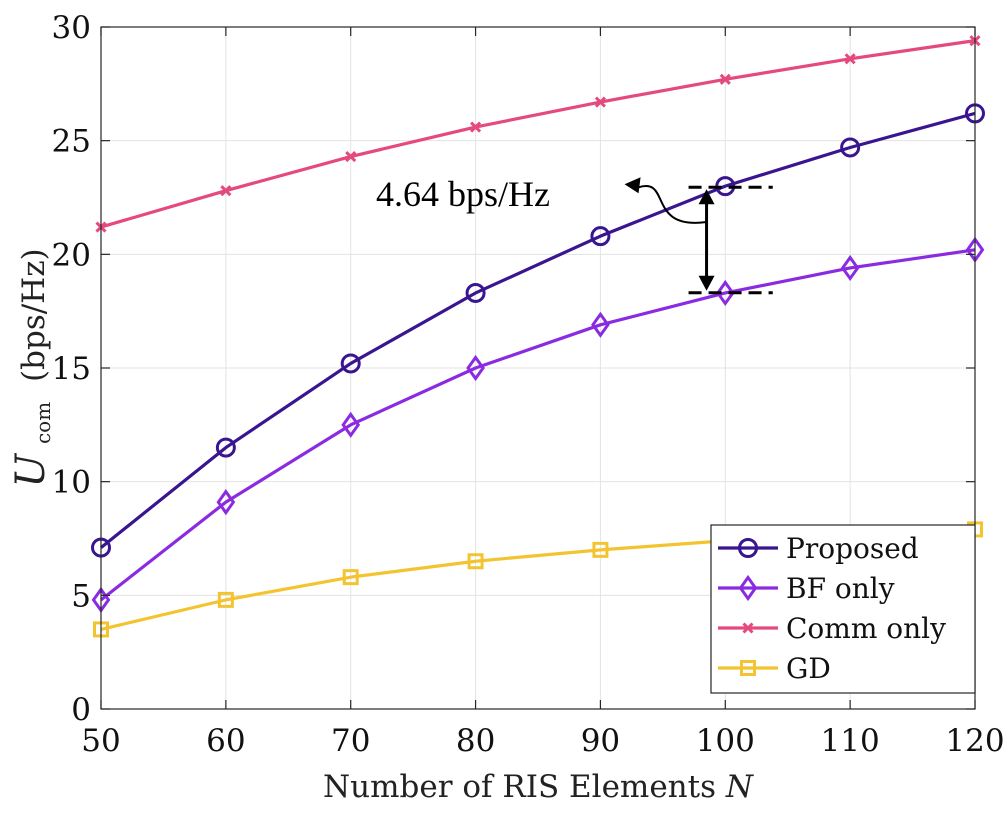 This screenshot has height=814, width=1008. What do you see at coordinates (34, 315) in the screenshot?
I see `y-axis-label-unit: (bps/Hz)` at bounding box center [34, 315].